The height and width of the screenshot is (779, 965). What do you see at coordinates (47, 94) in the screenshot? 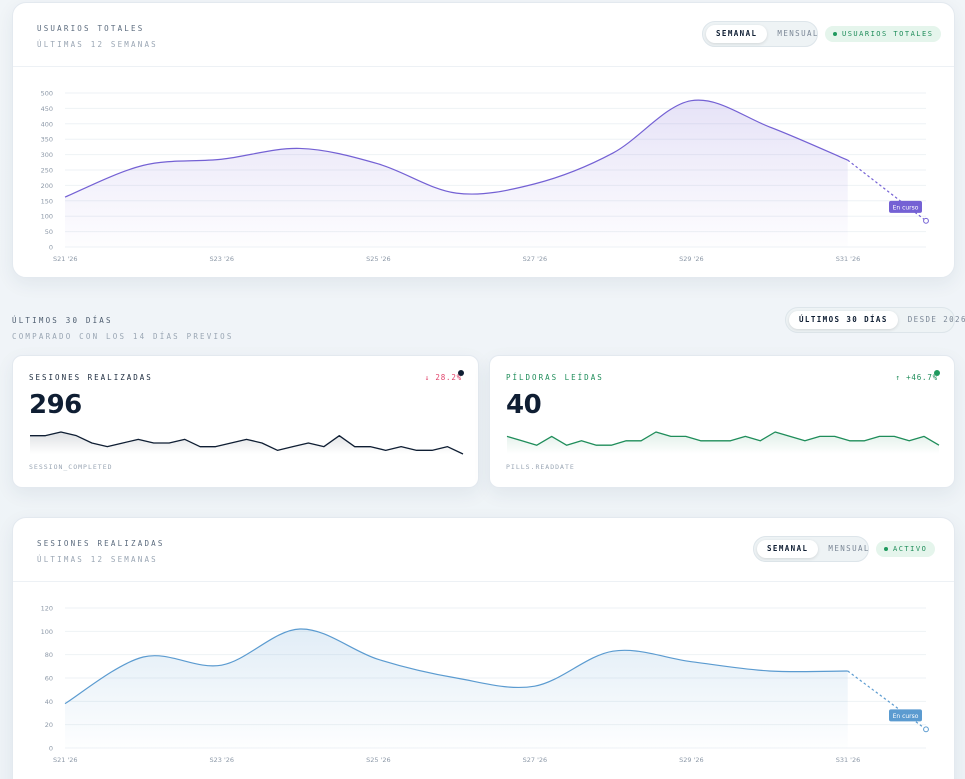
I see `y-tick-label: 500` at bounding box center [47, 94].